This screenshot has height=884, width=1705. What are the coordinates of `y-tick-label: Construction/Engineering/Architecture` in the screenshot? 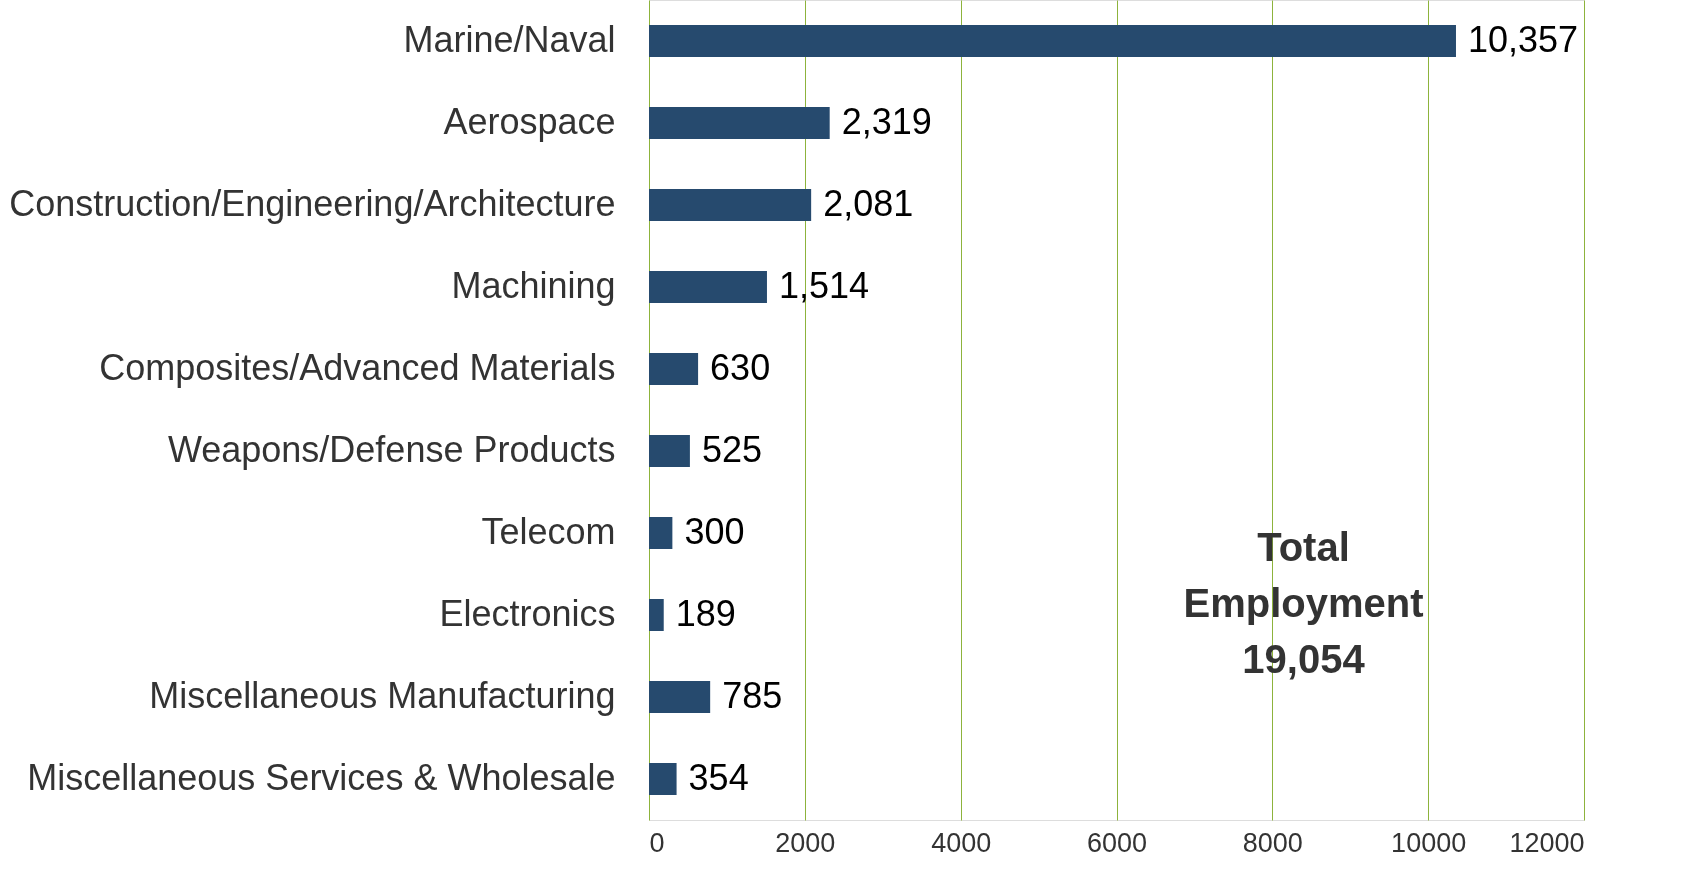 It's located at (312, 203).